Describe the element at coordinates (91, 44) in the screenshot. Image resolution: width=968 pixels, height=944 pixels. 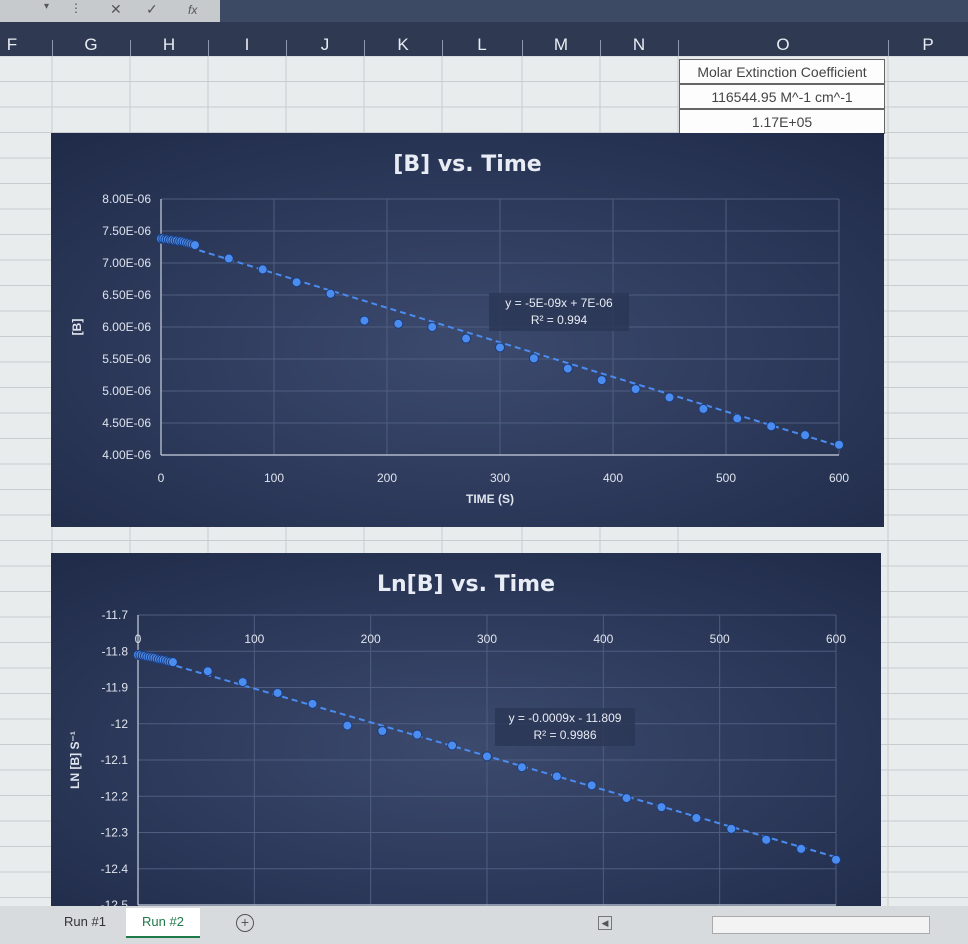
I see `col-header-g: G` at that location.